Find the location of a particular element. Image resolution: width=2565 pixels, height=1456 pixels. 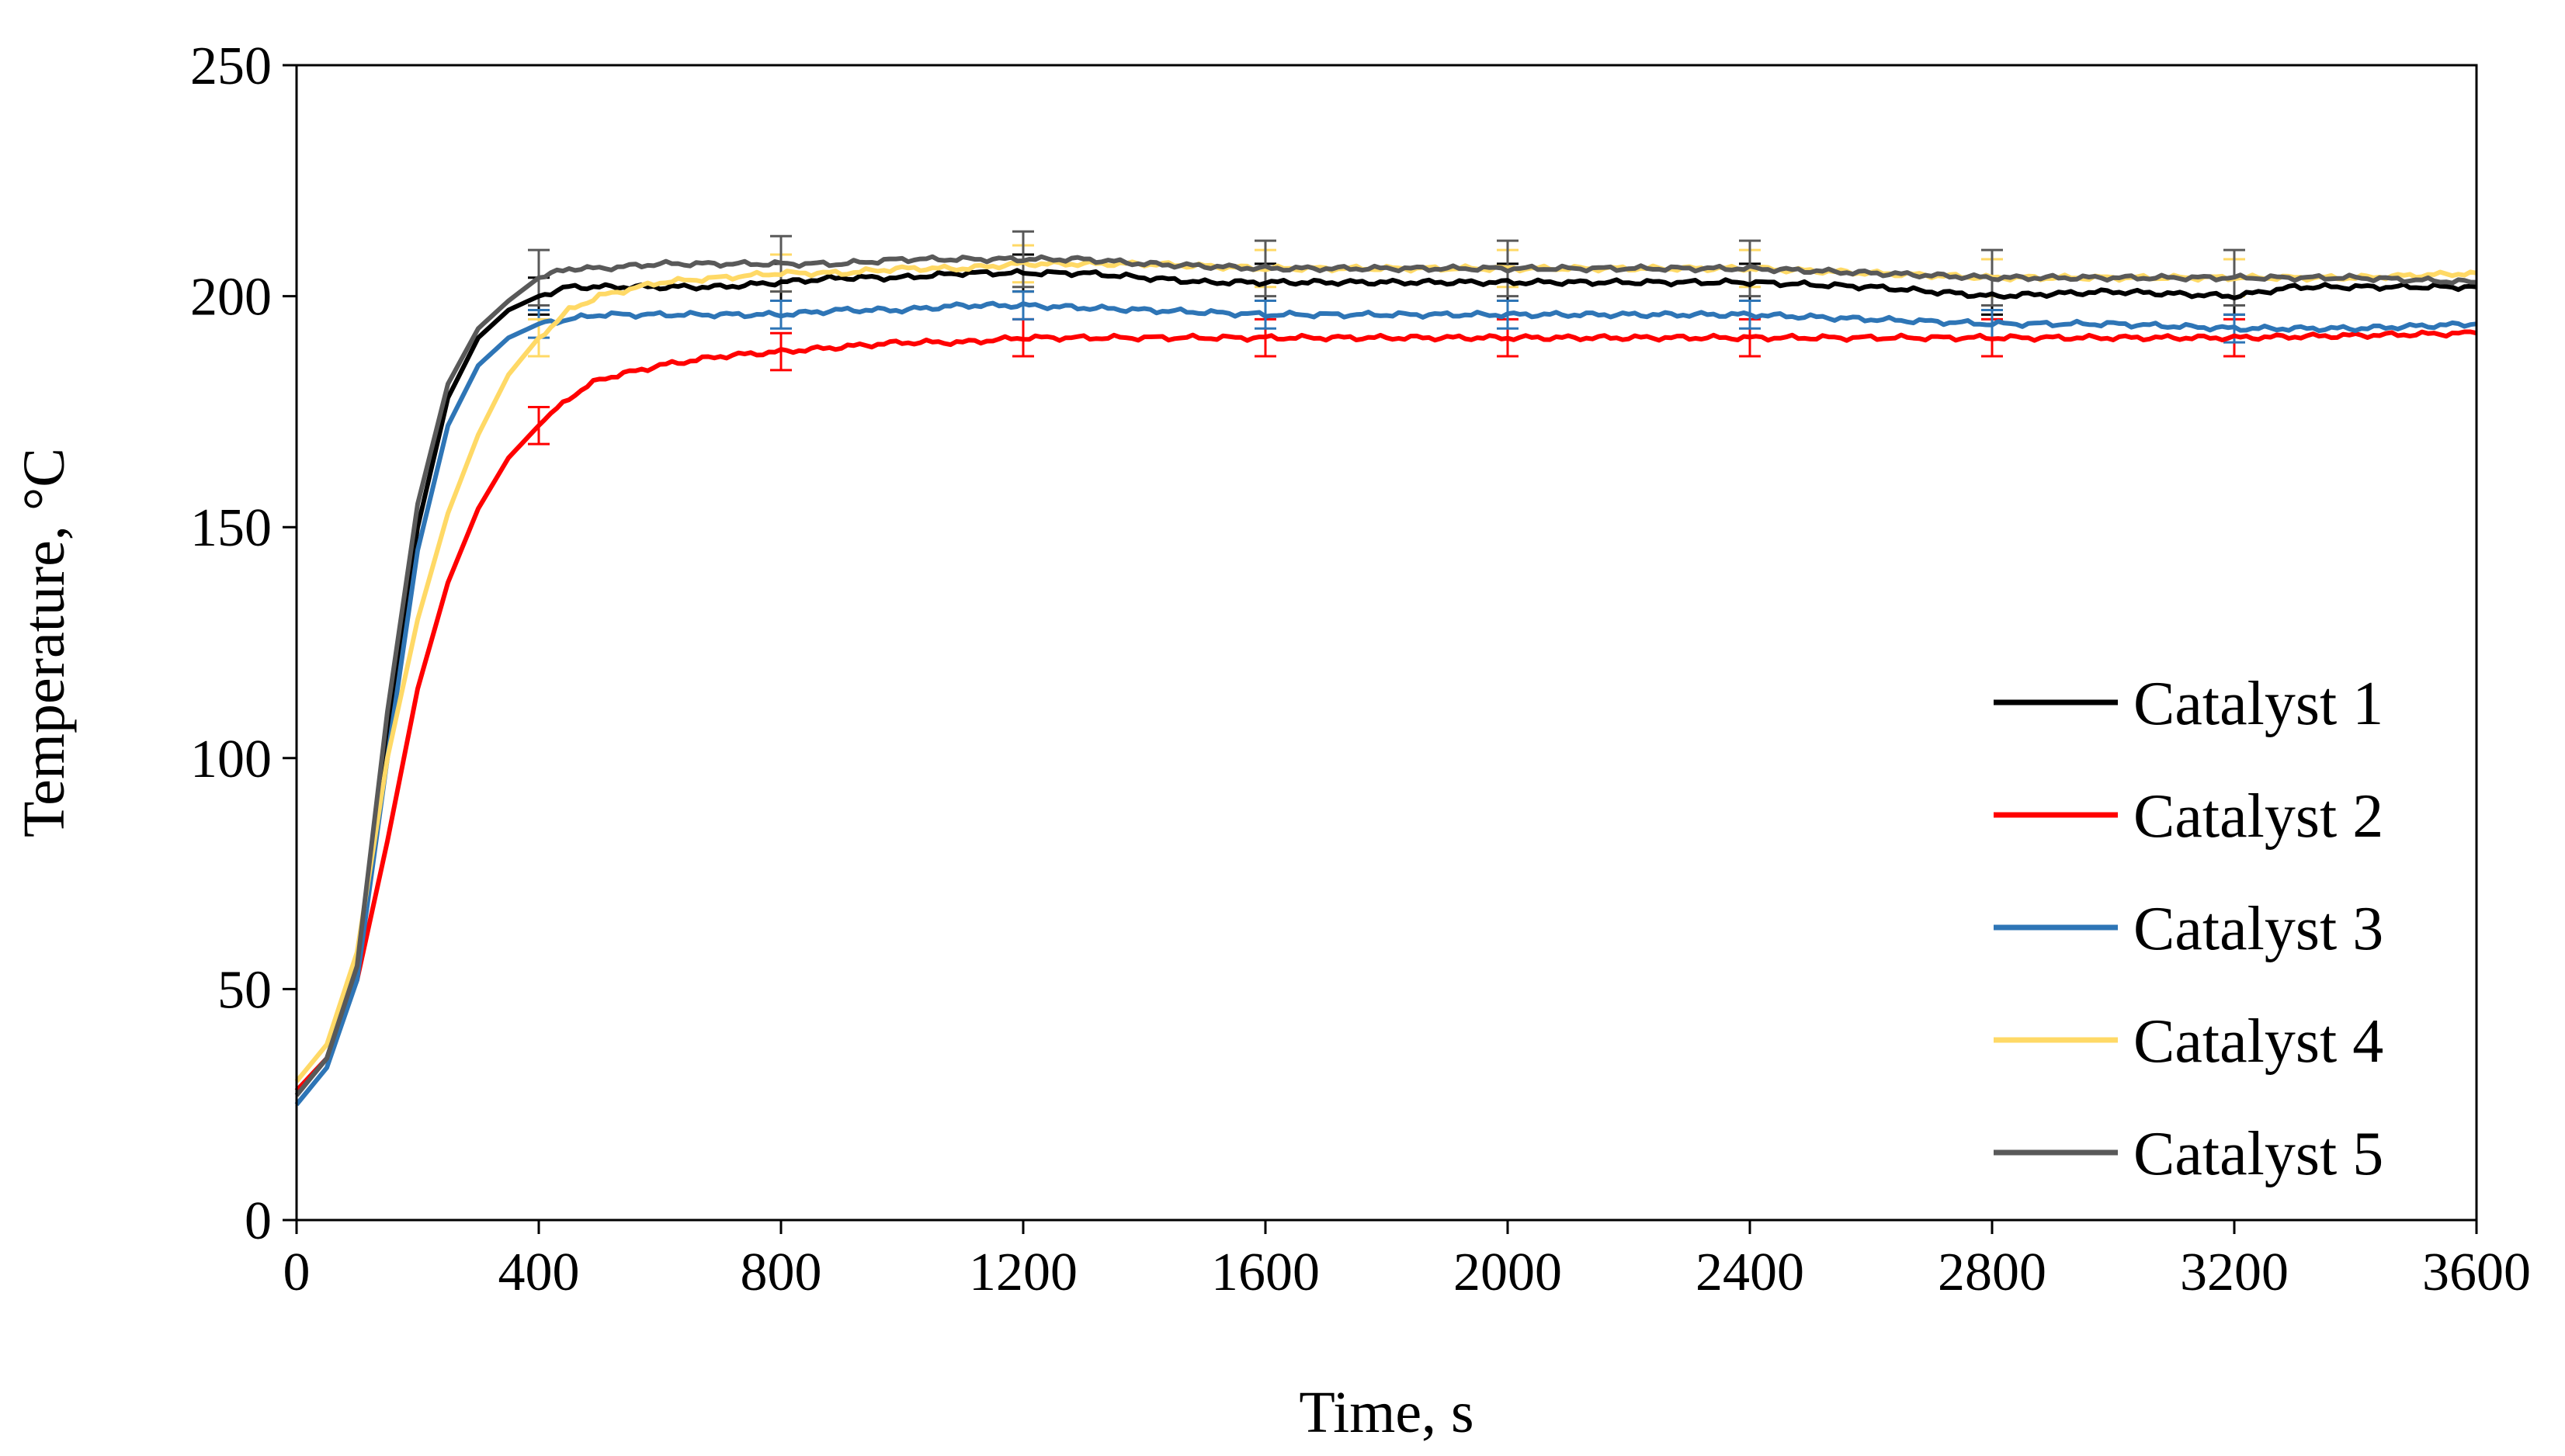

legend-item: Catalyst 3 is located at coordinates (2188, 929).